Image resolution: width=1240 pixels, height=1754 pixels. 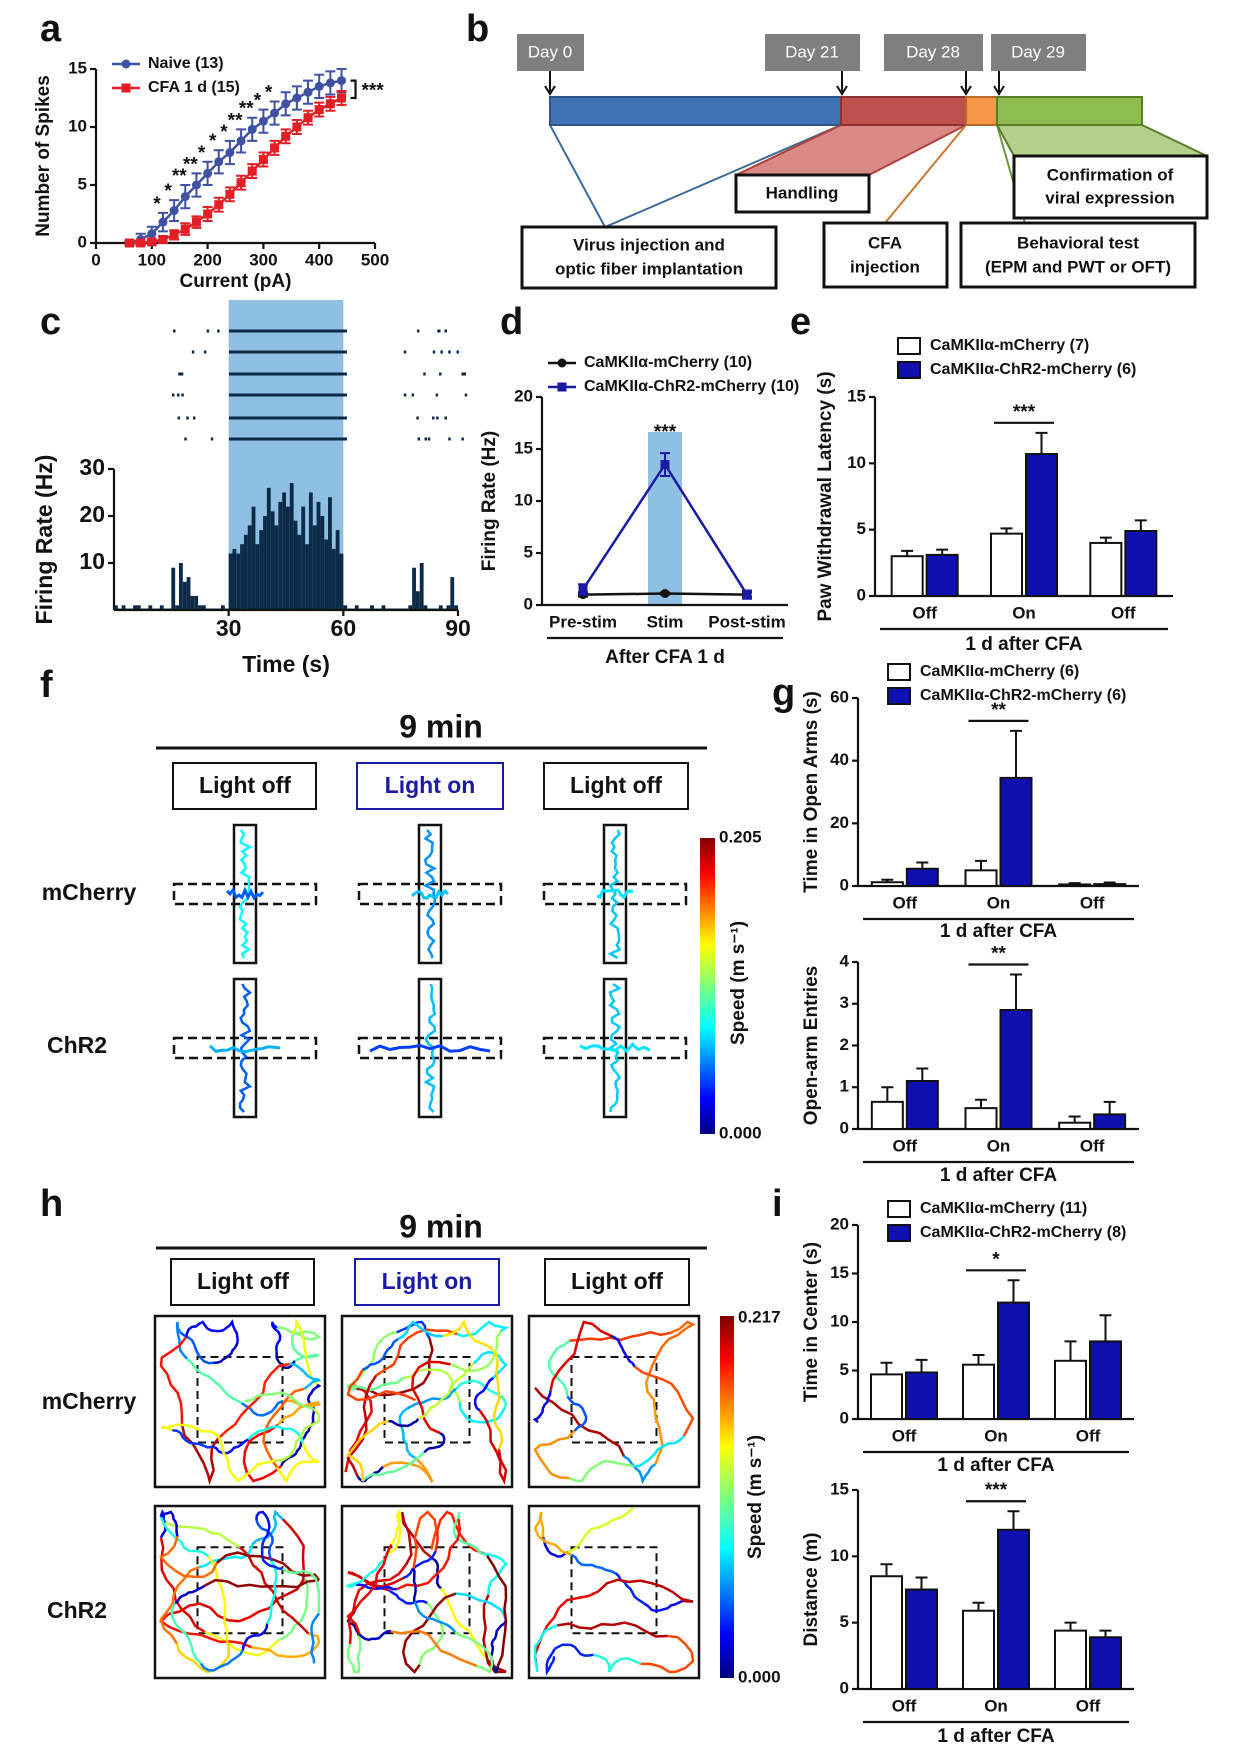 What do you see at coordinates (1023, 1232) in the screenshot?
I see `legend-label: CaMKIIα-ChR2-mCherry (8)` at bounding box center [1023, 1232].